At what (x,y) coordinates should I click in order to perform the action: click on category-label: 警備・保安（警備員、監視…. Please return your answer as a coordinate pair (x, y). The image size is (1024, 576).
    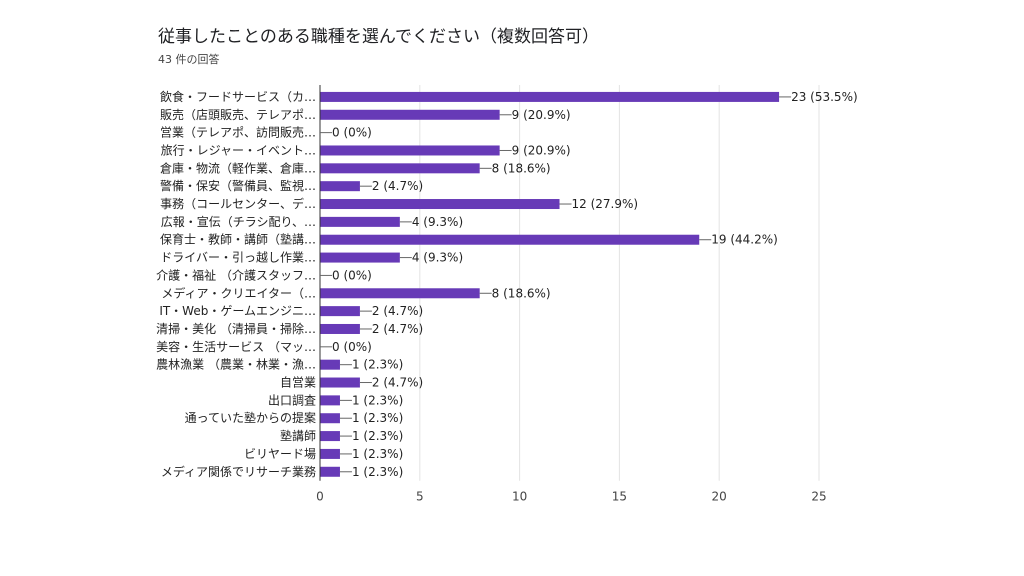
    Looking at the image, I should click on (238, 185).